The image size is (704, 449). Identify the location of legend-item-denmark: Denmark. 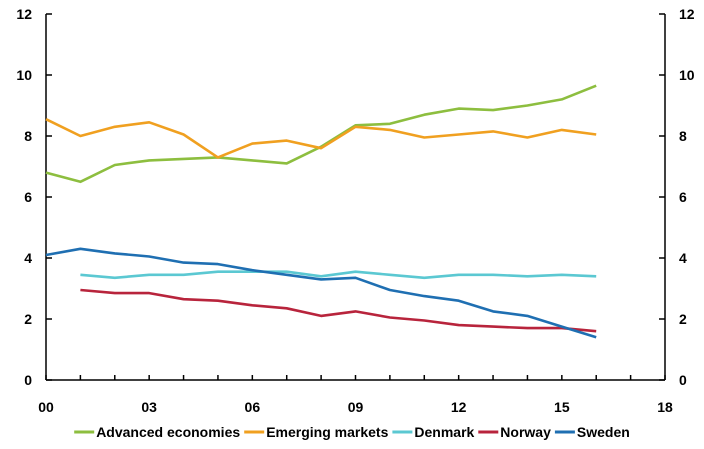
(433, 432).